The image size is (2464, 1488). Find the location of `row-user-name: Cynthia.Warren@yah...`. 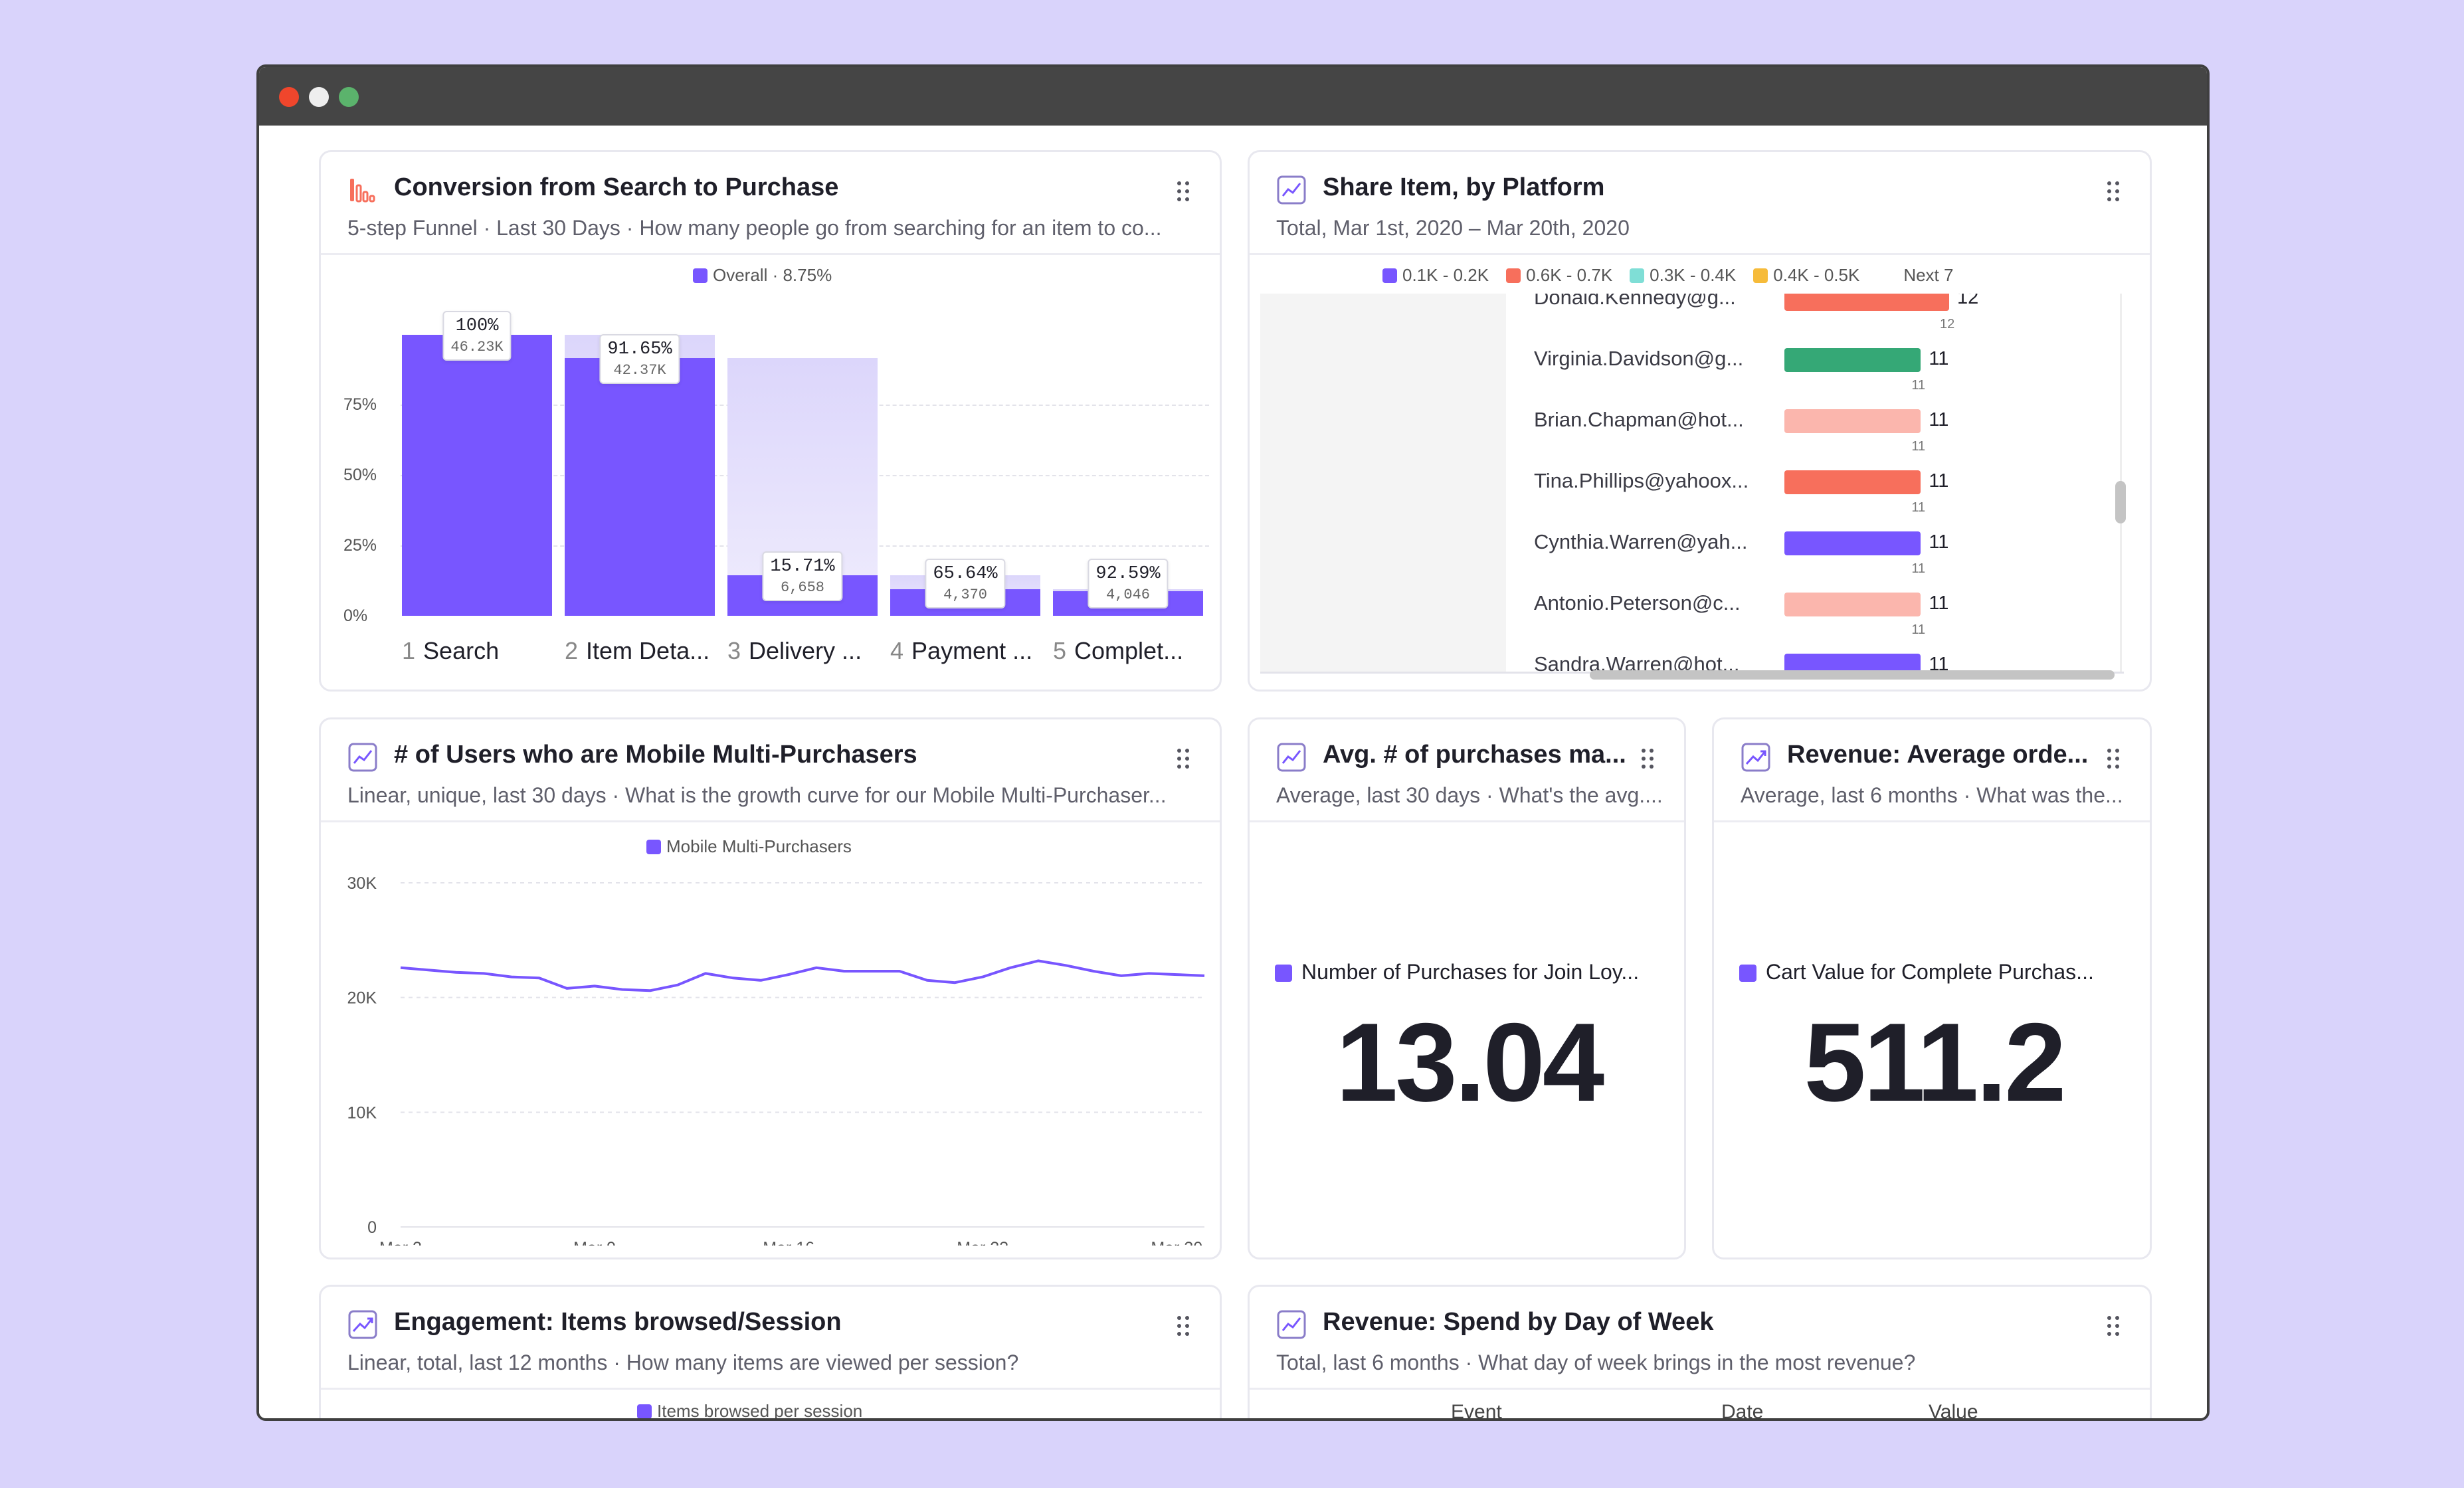

row-user-name: Cynthia.Warren@yah... is located at coordinates (1641, 541).